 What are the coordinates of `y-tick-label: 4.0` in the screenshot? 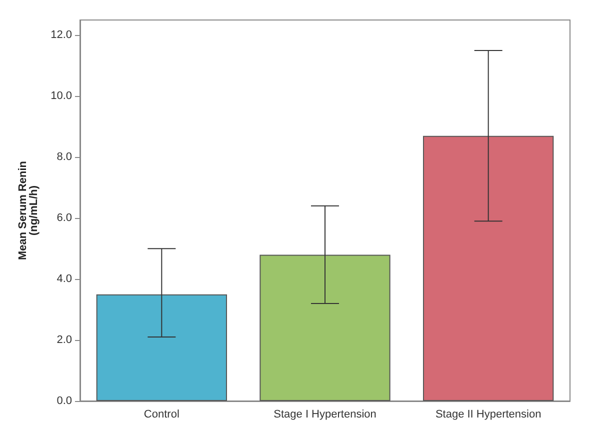 It's located at (64, 279).